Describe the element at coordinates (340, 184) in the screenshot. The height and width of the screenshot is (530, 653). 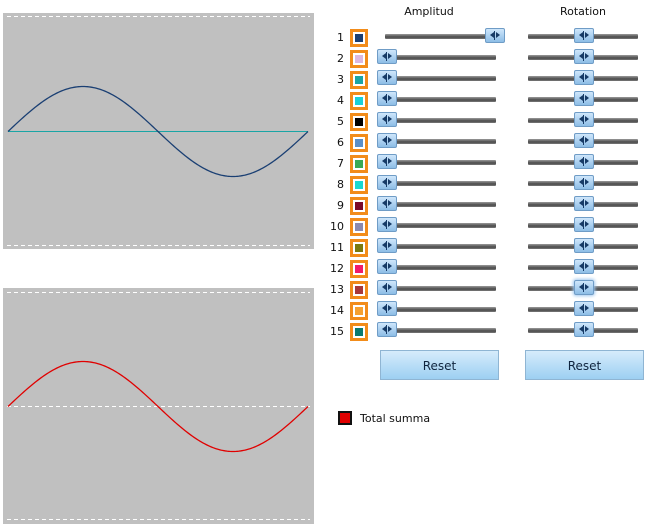
I see `component-number: 8` at that location.